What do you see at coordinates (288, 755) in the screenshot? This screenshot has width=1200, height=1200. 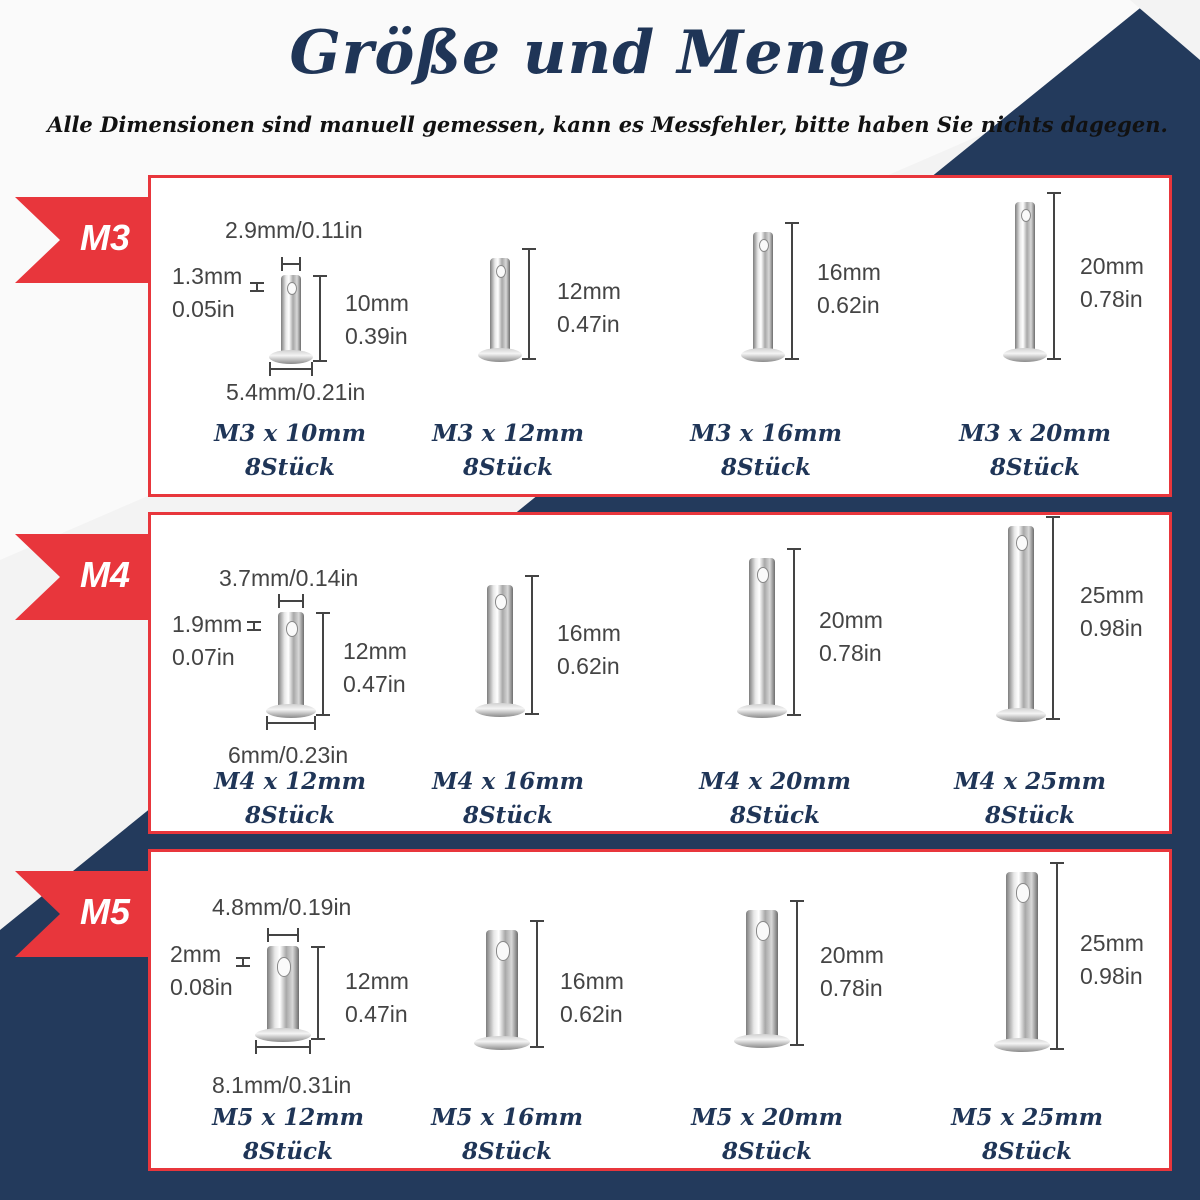 I see `head-width-dimension: 6mm/0.23in` at bounding box center [288, 755].